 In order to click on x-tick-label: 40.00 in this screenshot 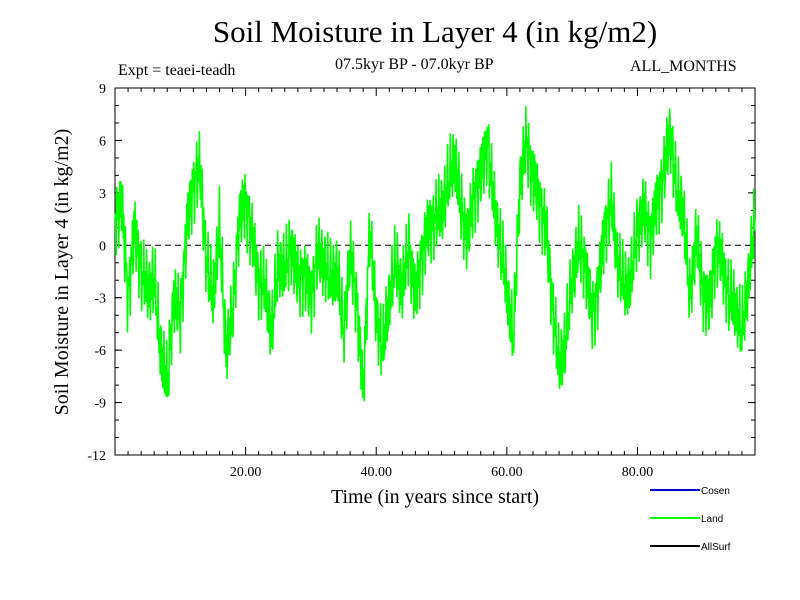, I will do `click(376, 472)`.